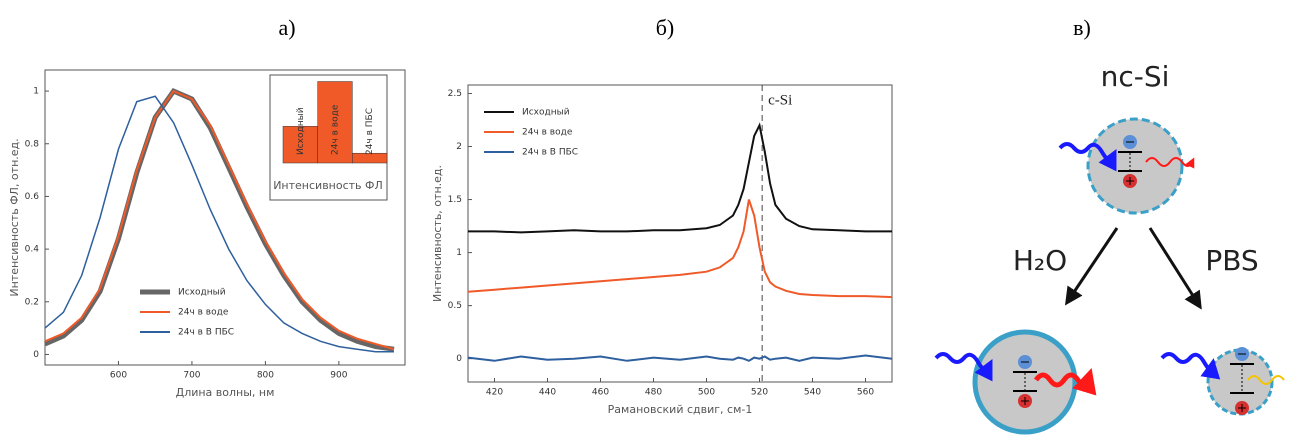 This screenshot has width=1304, height=442. What do you see at coordinates (286, 27) in the screenshot?
I see `panel-label: а)` at bounding box center [286, 27].